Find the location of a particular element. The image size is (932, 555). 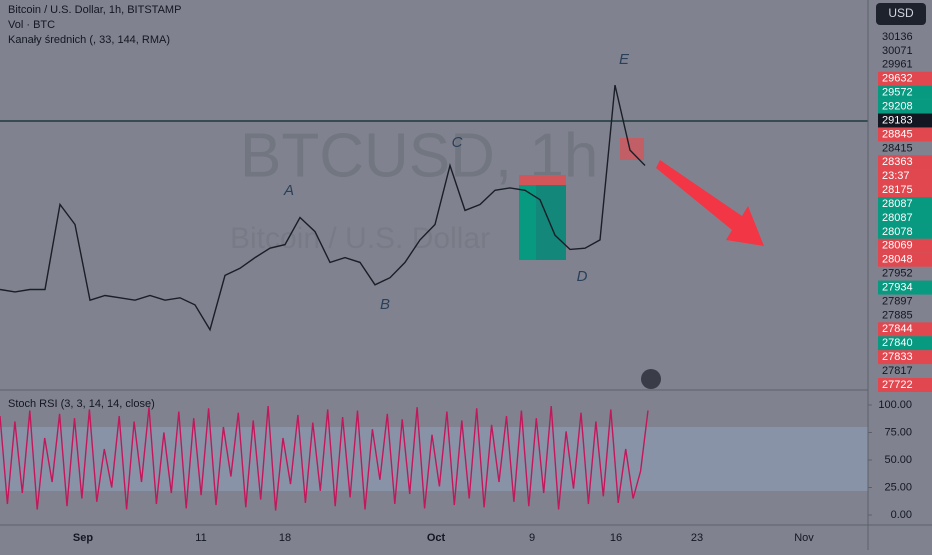

rsi-title: Stoch RSI (3, 3, 14, 14, close) is located at coordinates (81, 404).